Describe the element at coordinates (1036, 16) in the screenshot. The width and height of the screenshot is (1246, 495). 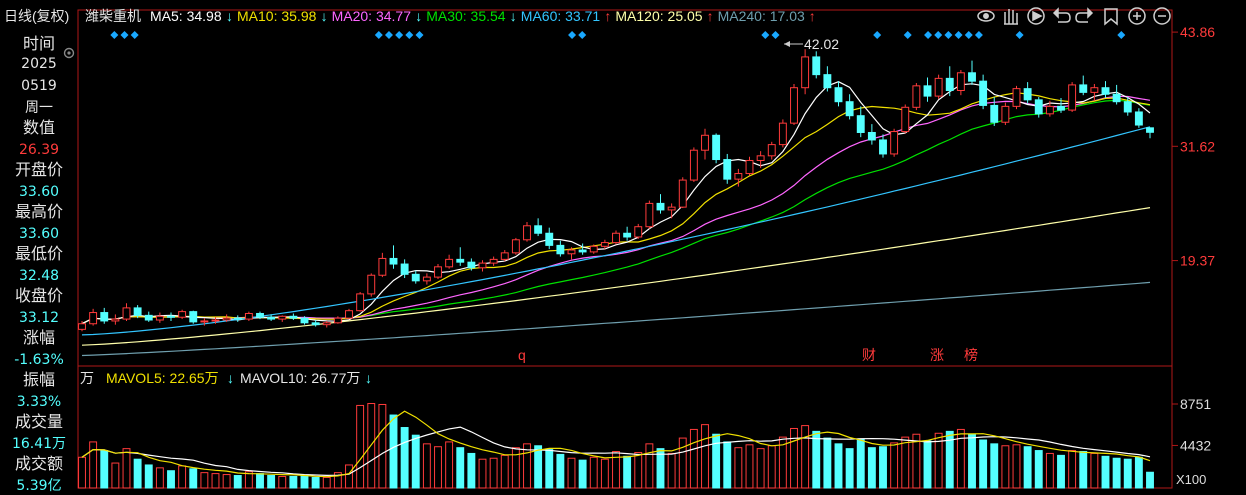
I see `play-icon` at that location.